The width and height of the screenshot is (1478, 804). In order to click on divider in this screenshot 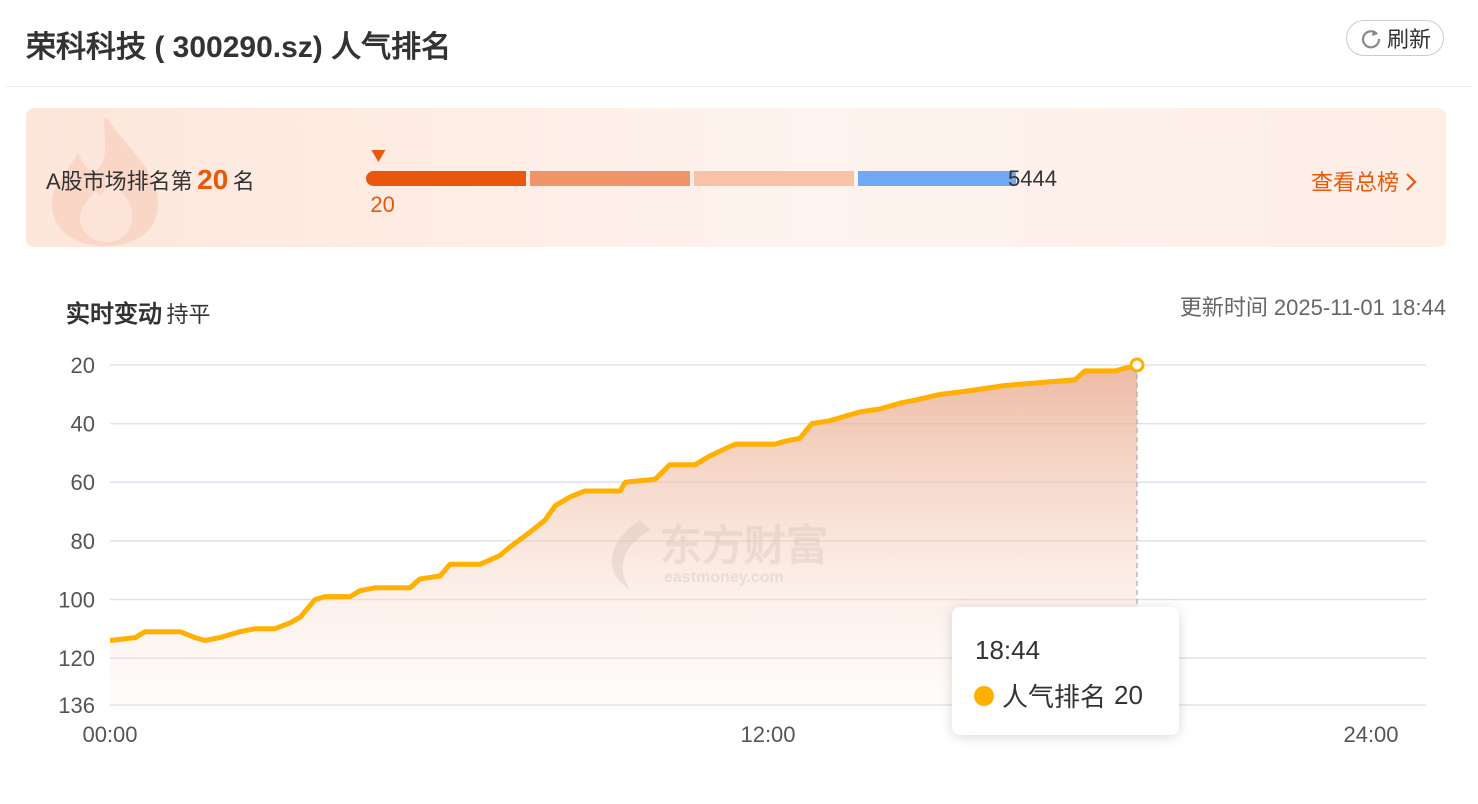, I will do `click(739, 86)`.